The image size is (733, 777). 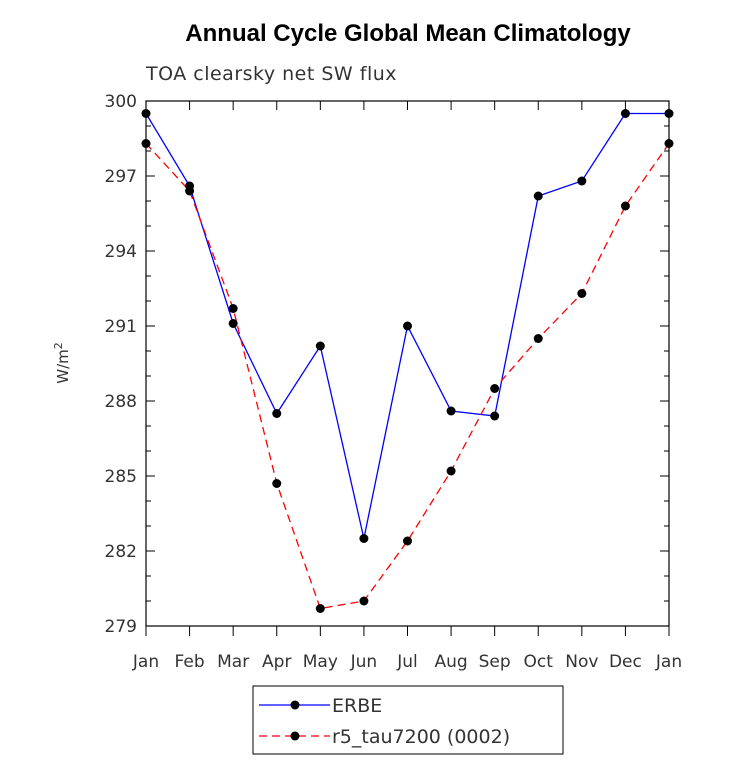 I want to click on x-tick-label: Mar, so click(x=233, y=662).